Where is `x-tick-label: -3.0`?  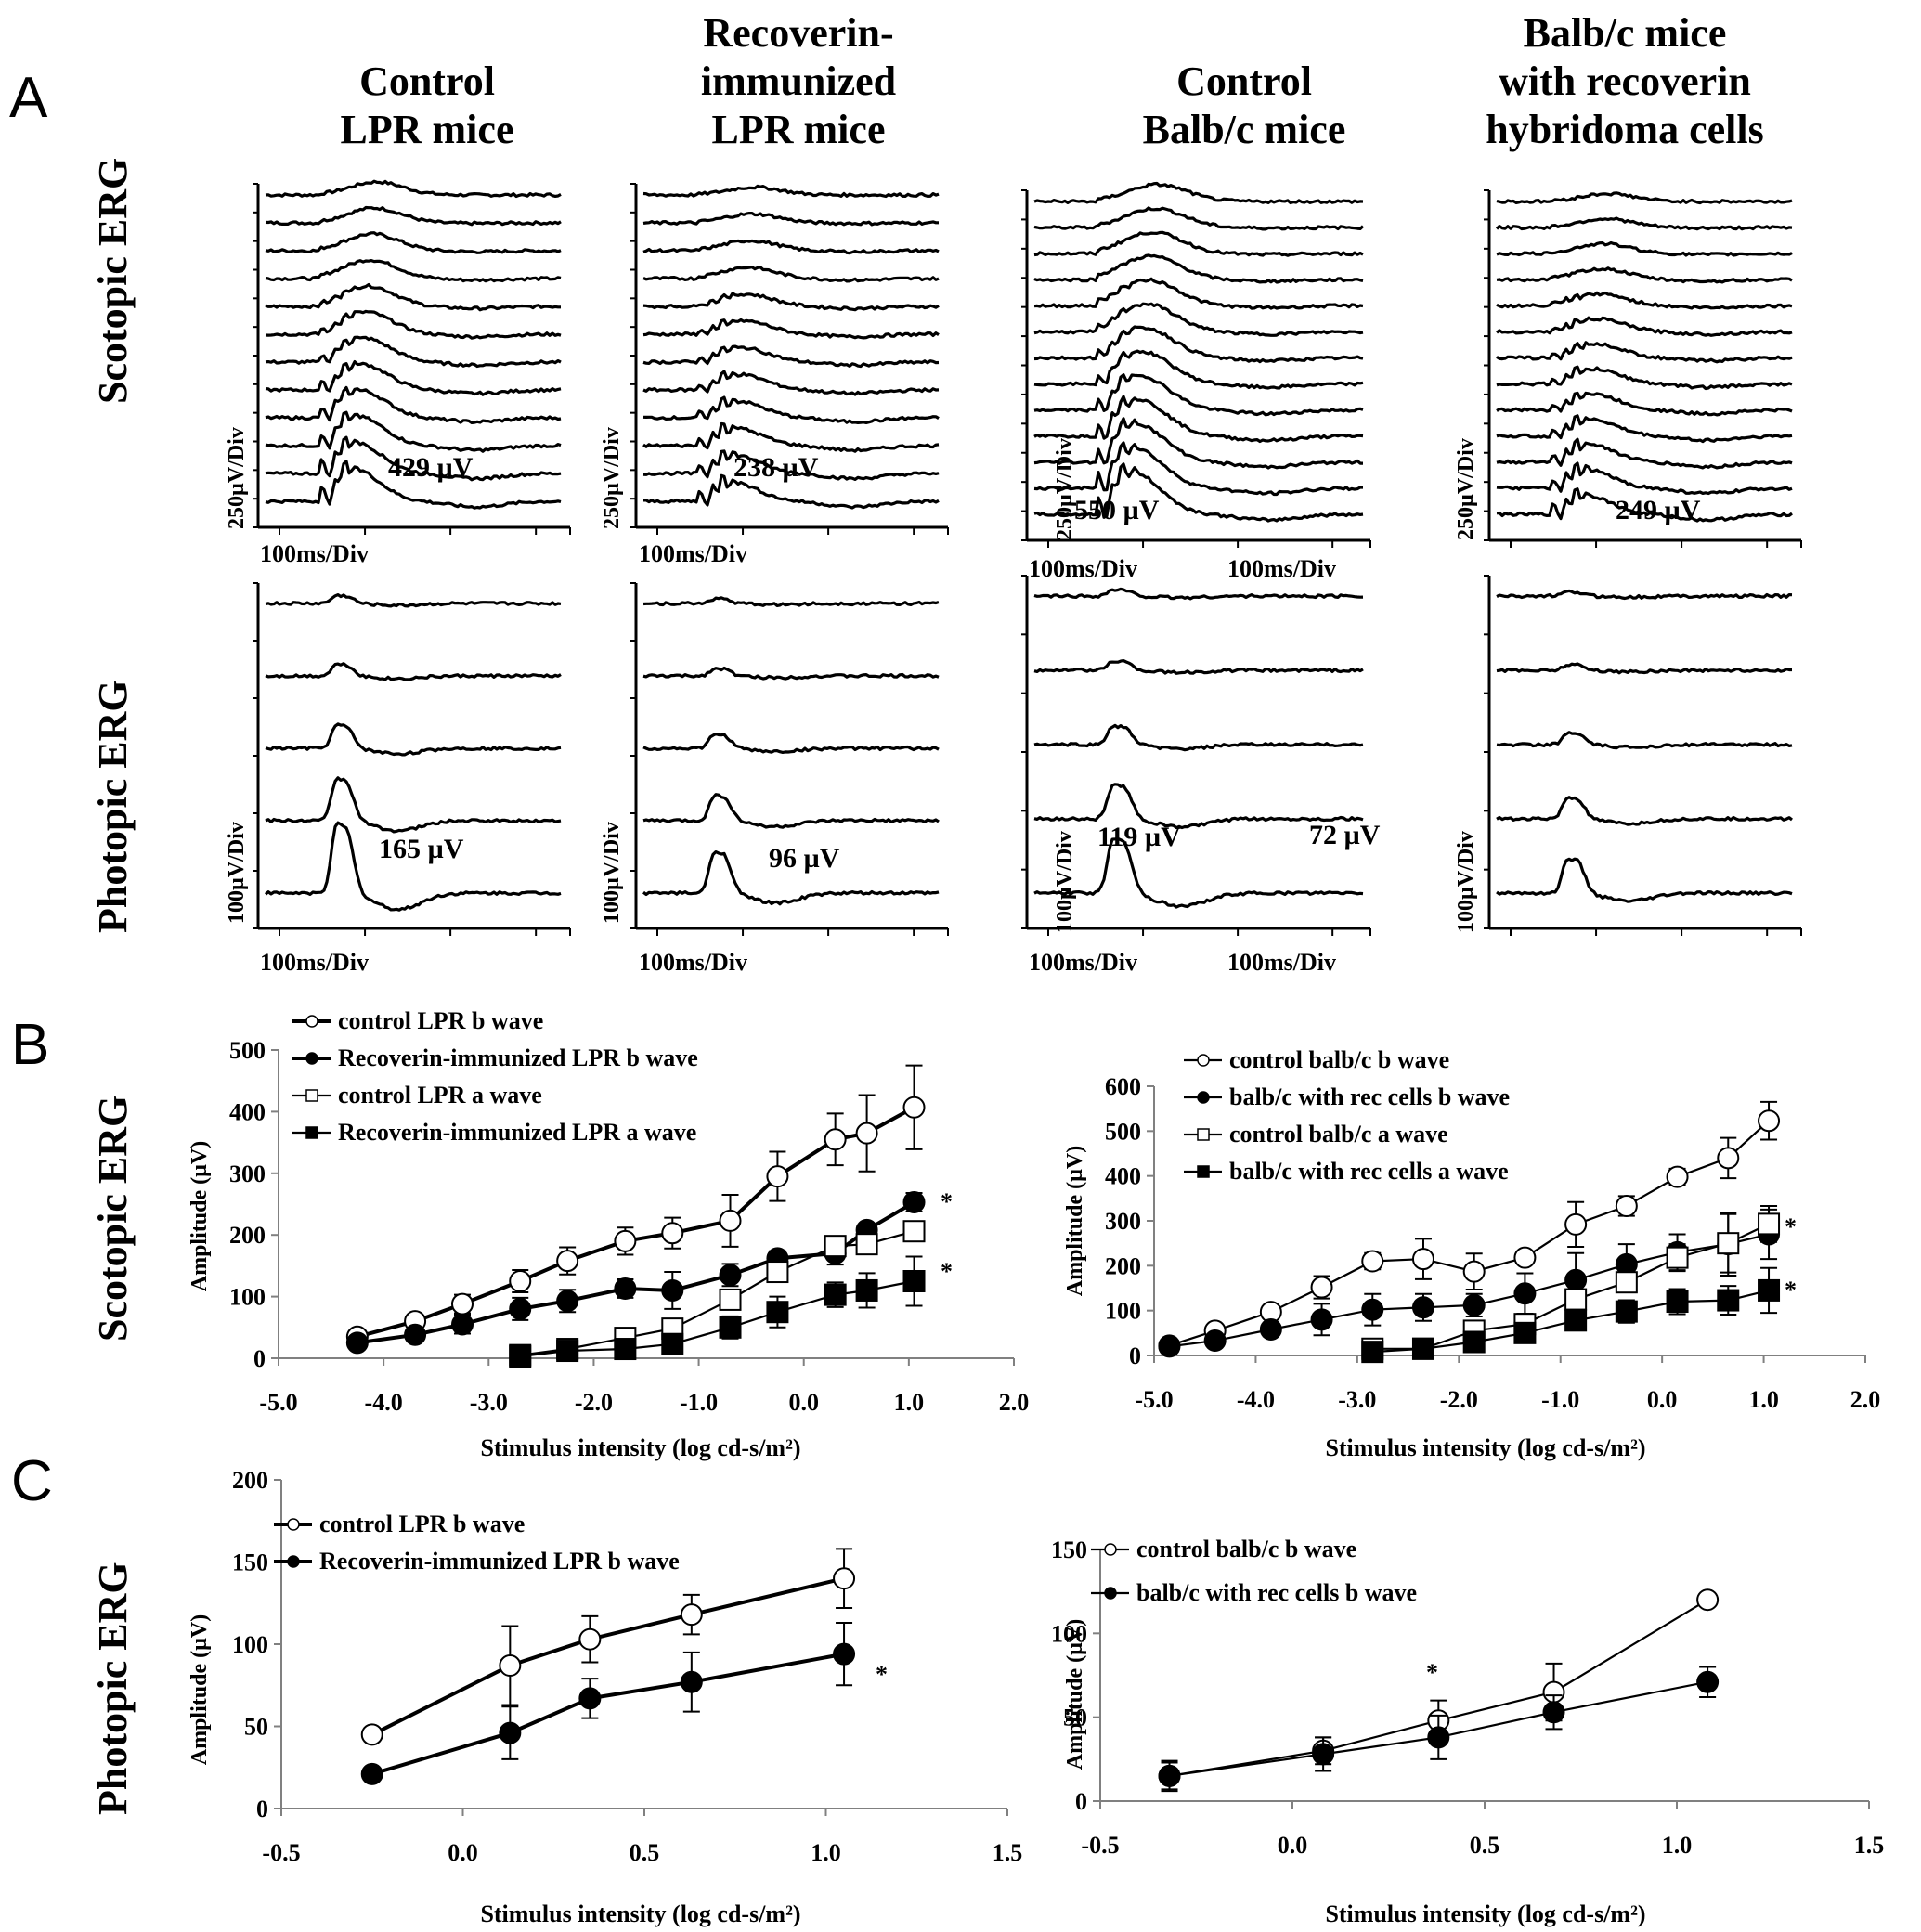 x-tick-label: -3.0 is located at coordinates (489, 1402).